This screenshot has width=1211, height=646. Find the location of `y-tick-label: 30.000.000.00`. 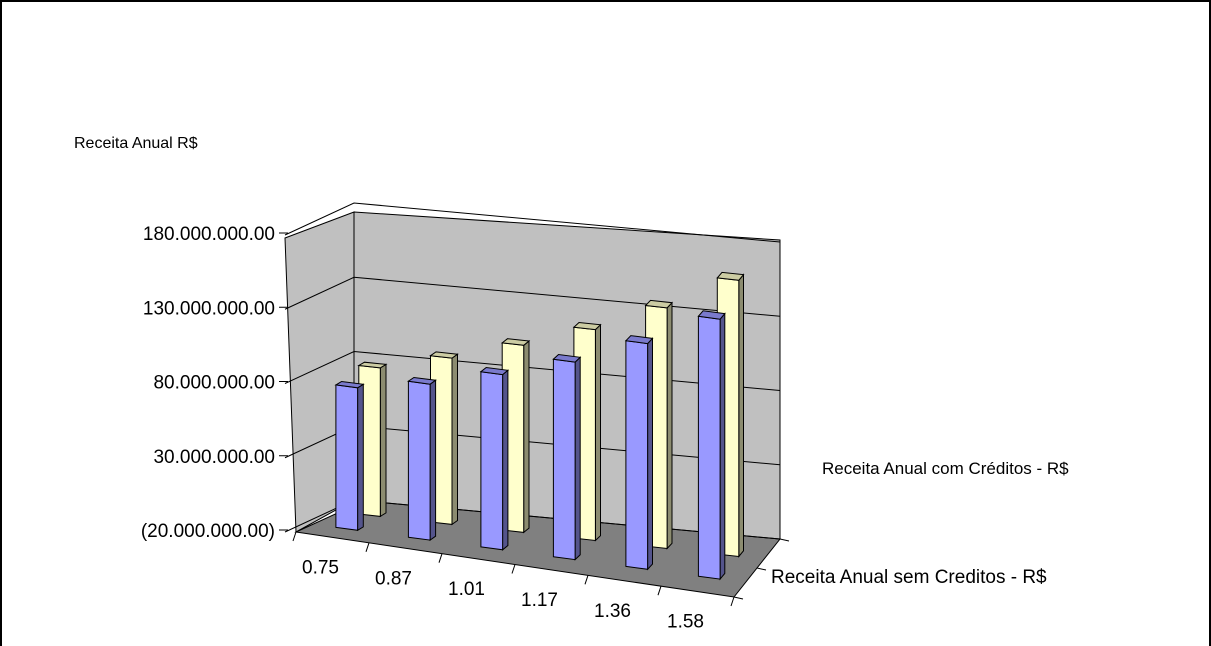

y-tick-label: 30.000.000.00 is located at coordinates (214, 457).